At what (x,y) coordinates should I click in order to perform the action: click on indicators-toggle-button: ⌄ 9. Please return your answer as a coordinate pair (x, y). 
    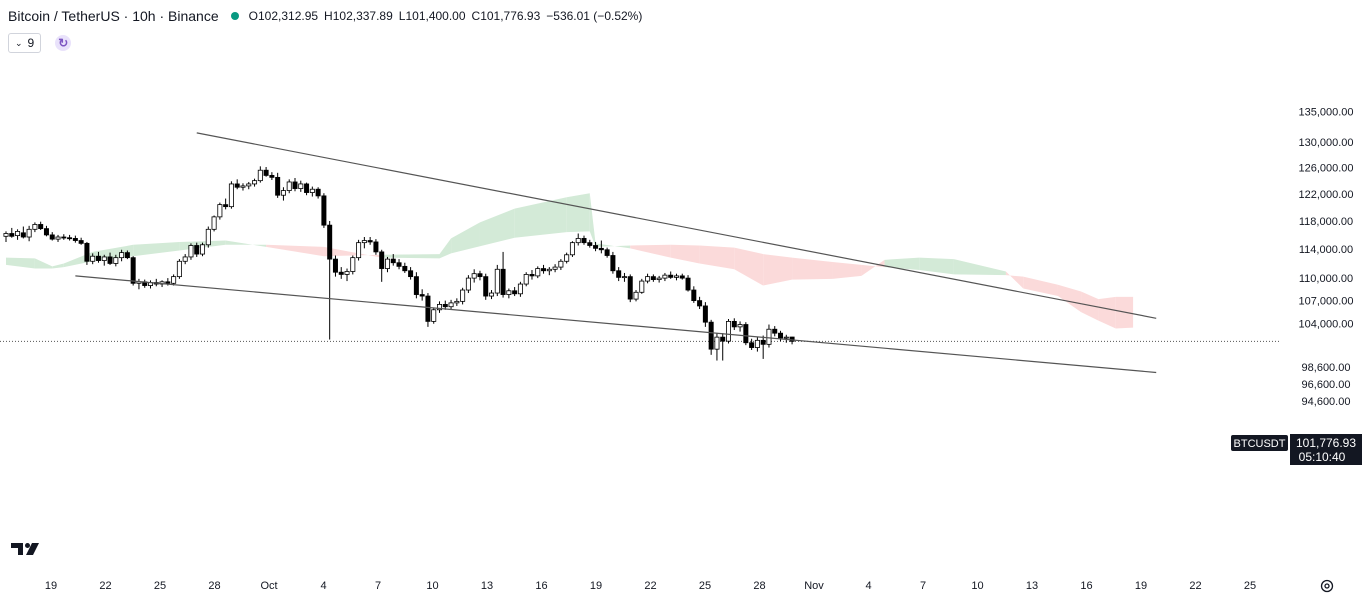
    Looking at the image, I should click on (25, 43).